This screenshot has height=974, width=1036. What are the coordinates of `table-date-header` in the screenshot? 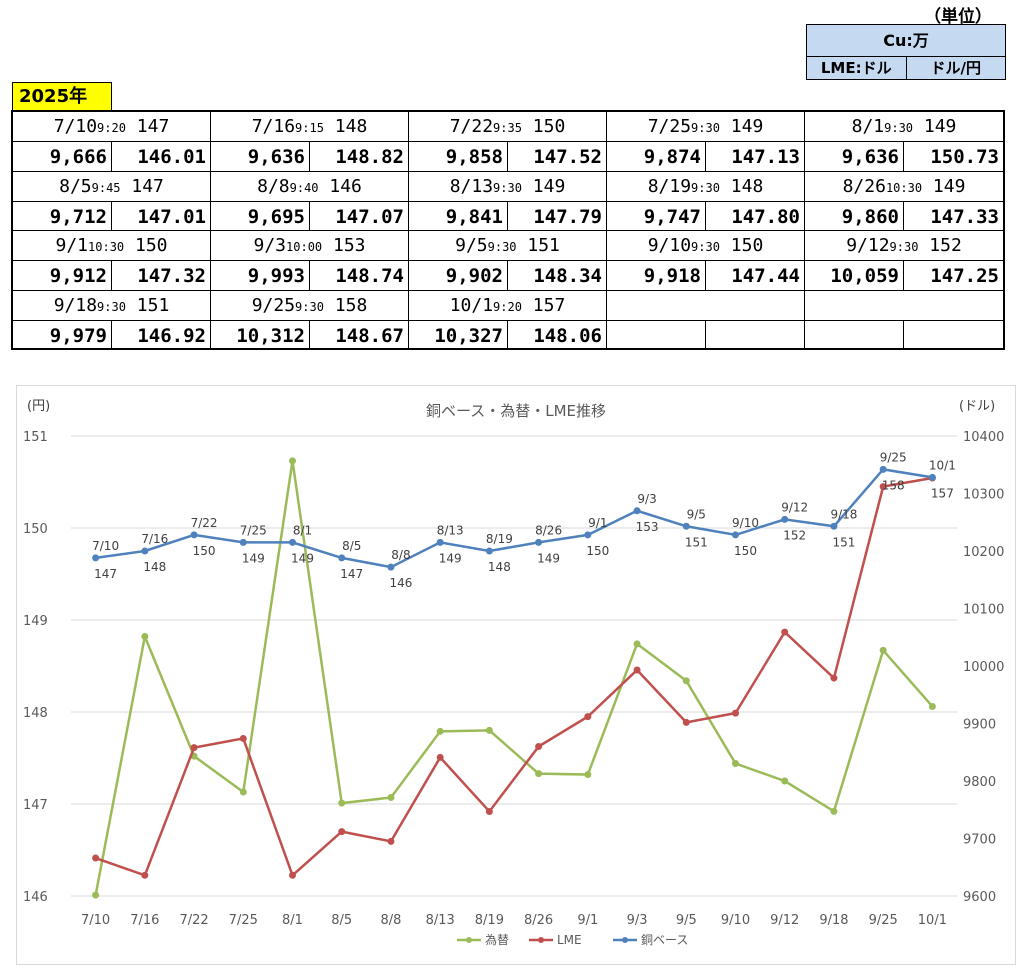 It's located at (904, 306).